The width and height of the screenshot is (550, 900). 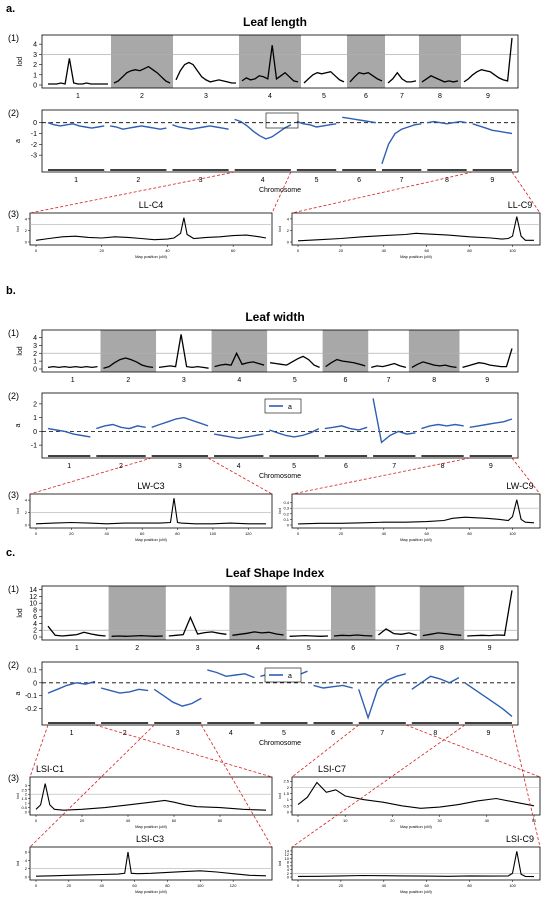 What do you see at coordinates (35, 354) in the screenshot?
I see `lod-ytick-label-1-2: 2` at bounding box center [35, 354].